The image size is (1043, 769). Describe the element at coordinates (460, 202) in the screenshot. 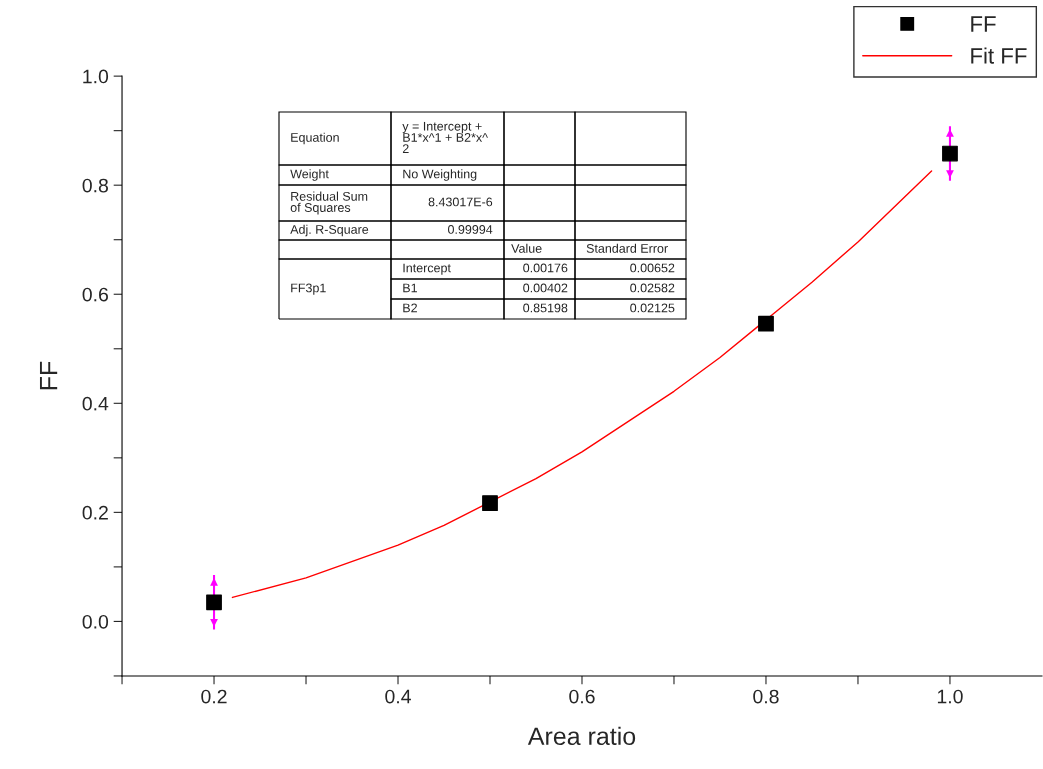

I see `annotation: 8.43017E-6` at that location.